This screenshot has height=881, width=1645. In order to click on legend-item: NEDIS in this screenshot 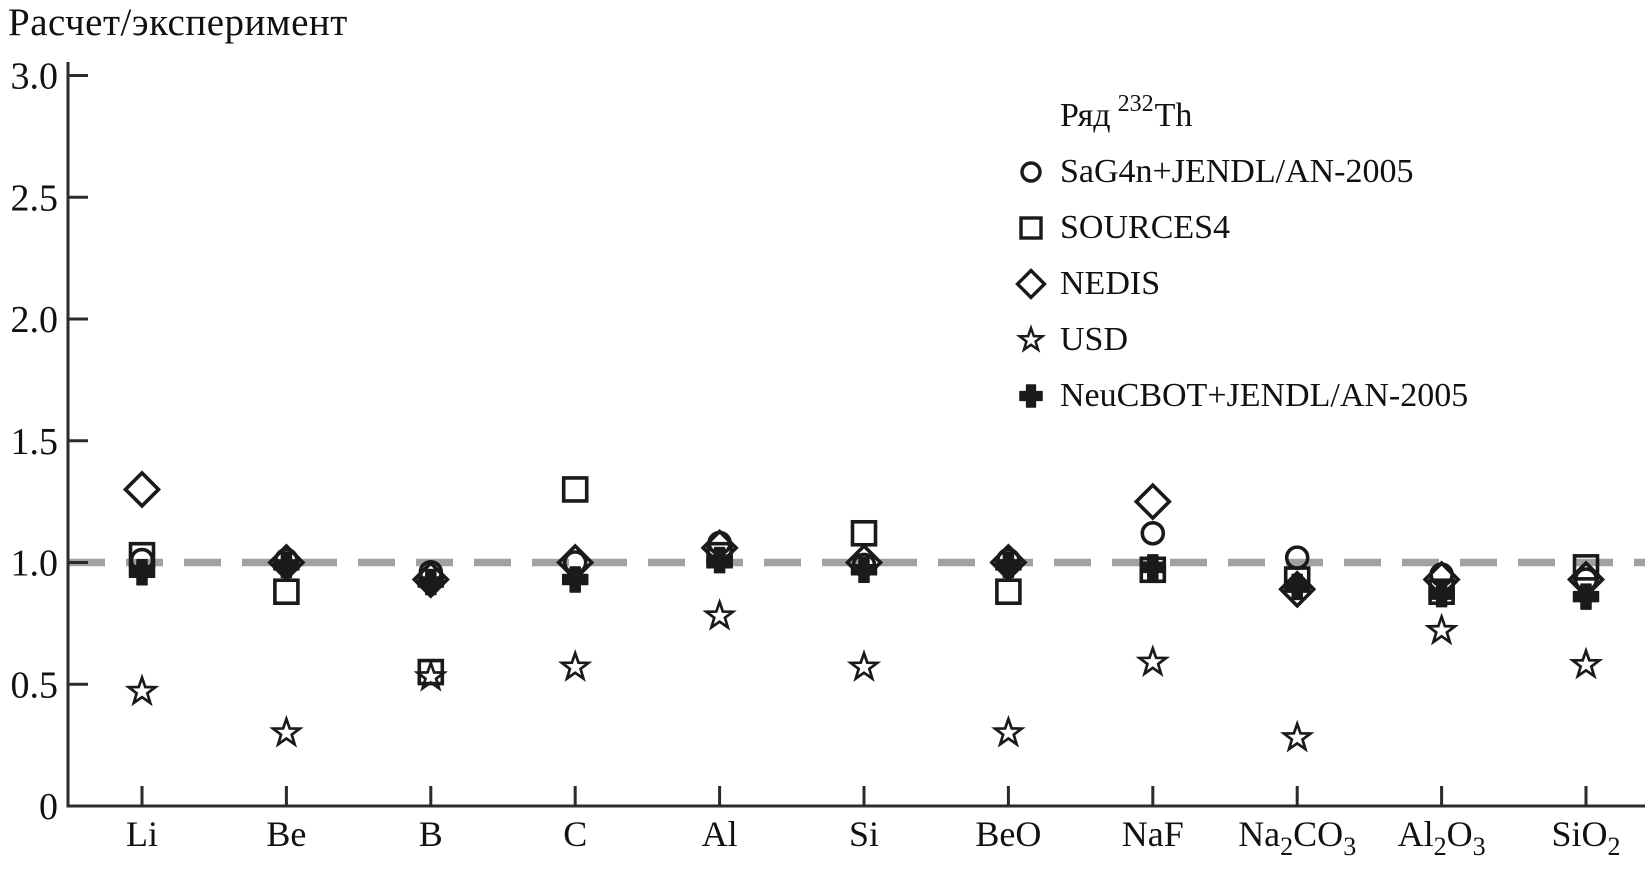, I will do `click(1240, 284)`.